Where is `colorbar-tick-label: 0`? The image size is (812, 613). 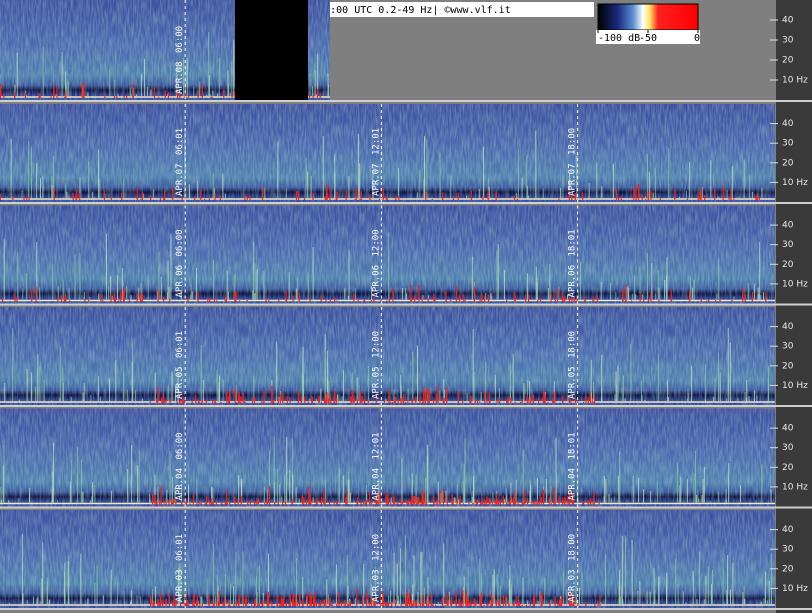
colorbar-tick-label: 0 is located at coordinates (697, 38).